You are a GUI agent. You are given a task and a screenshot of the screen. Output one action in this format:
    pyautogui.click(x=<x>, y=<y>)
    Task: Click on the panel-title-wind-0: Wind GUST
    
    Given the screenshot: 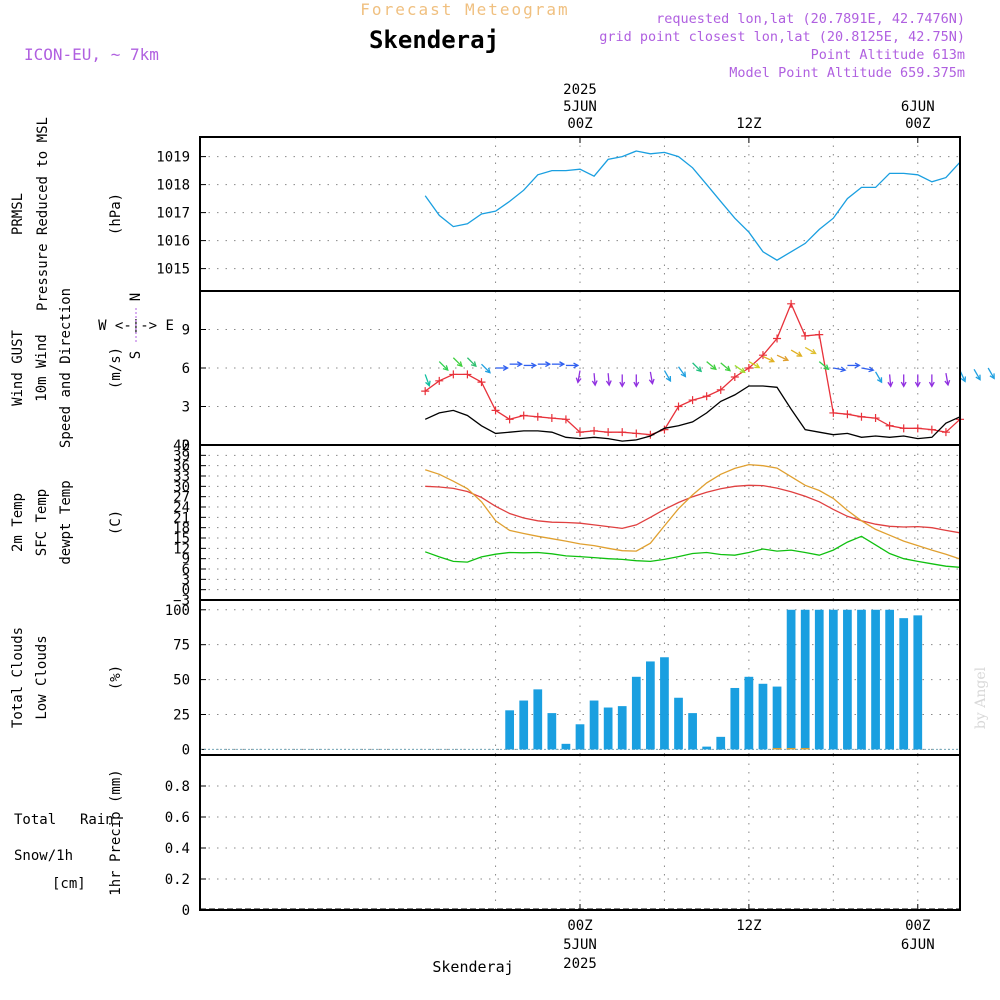 What is the action you would take?
    pyautogui.click(x=18, y=368)
    